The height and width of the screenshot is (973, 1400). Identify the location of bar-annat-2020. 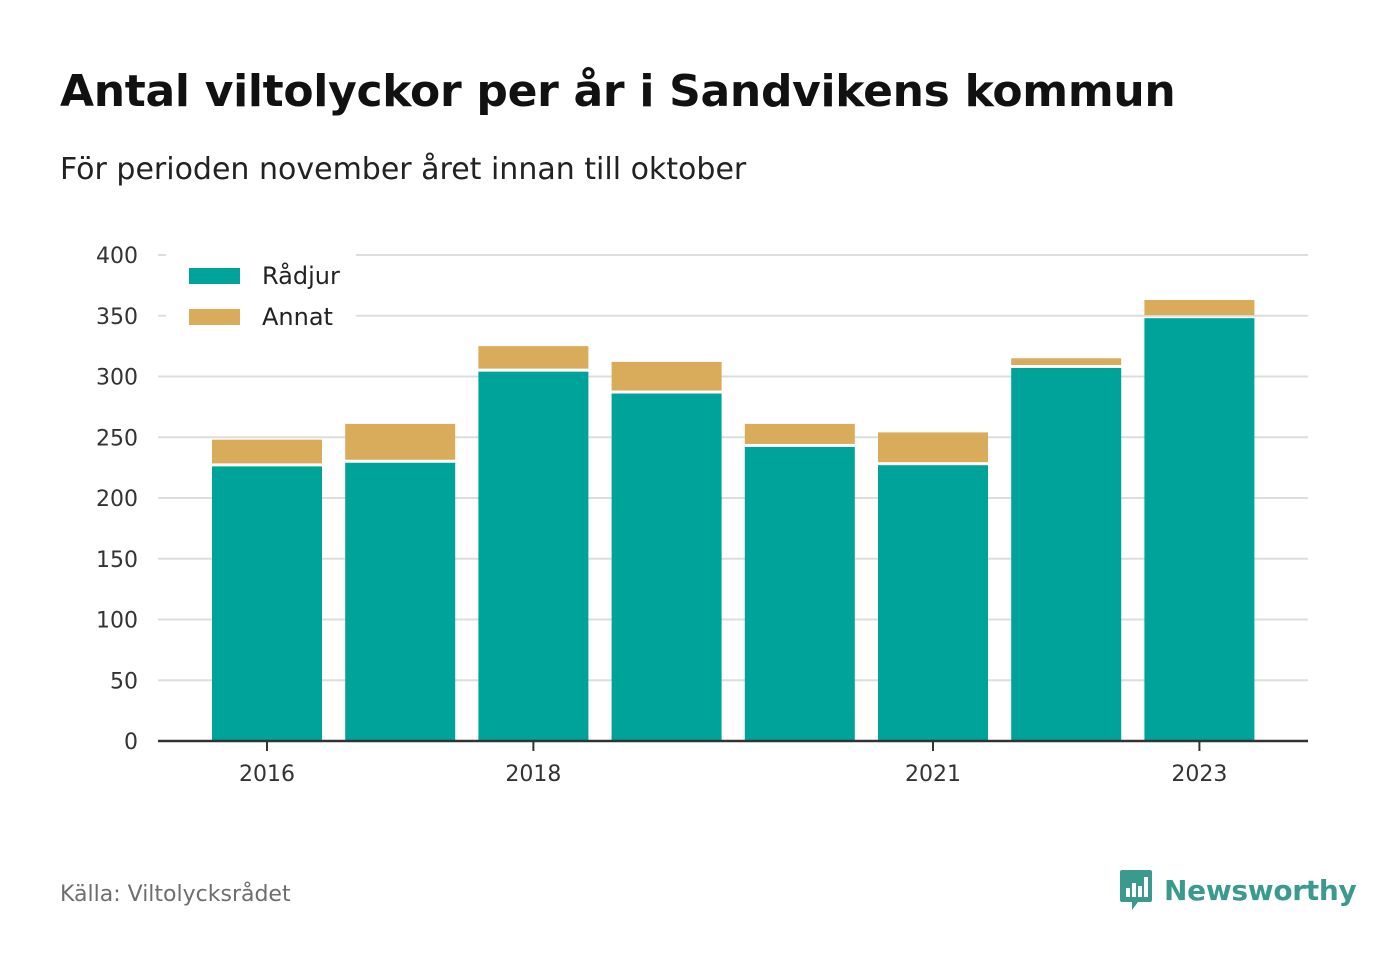
(799, 433).